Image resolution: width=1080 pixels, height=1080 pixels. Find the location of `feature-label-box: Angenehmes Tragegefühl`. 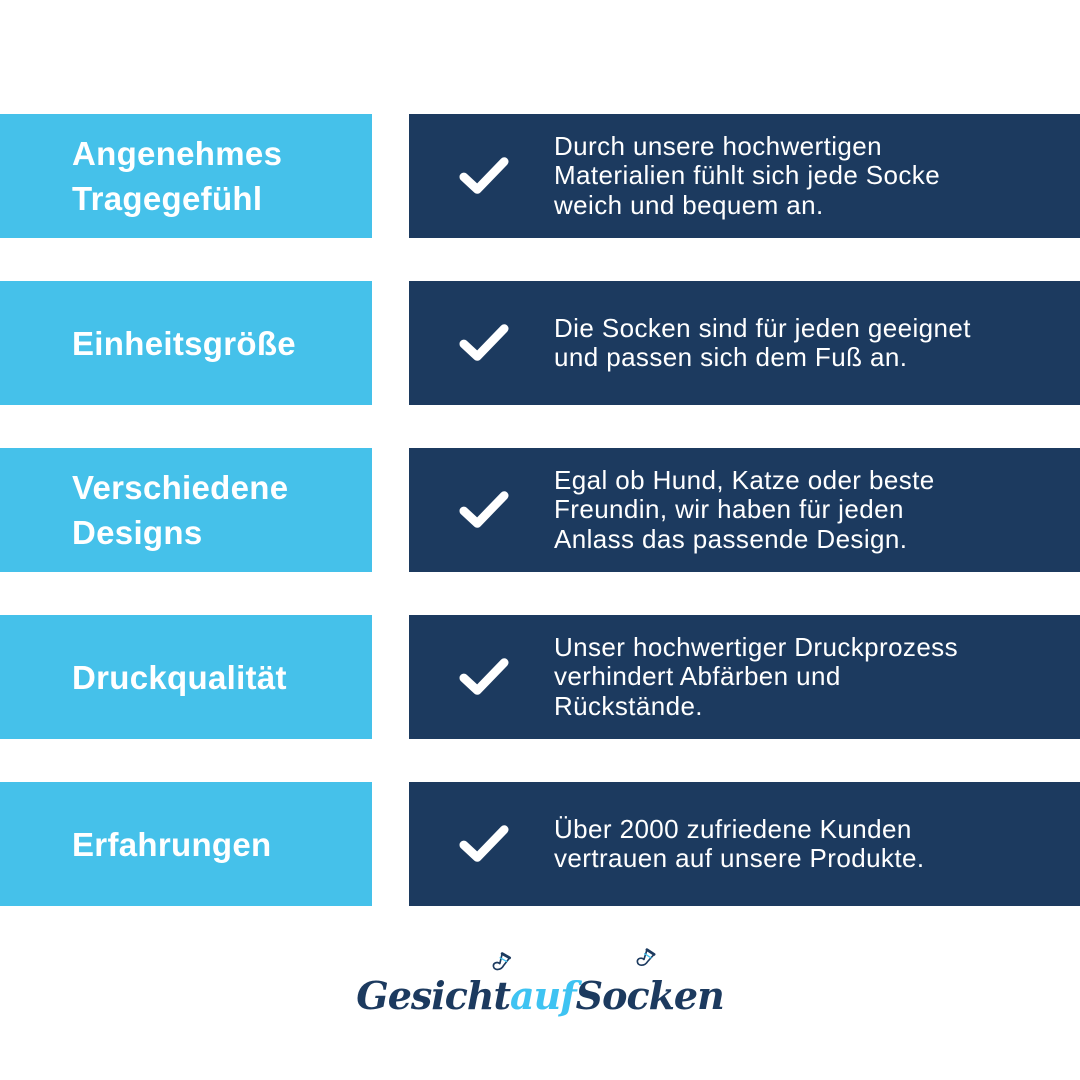

feature-label-box: Angenehmes Tragegefühl is located at coordinates (186, 176).